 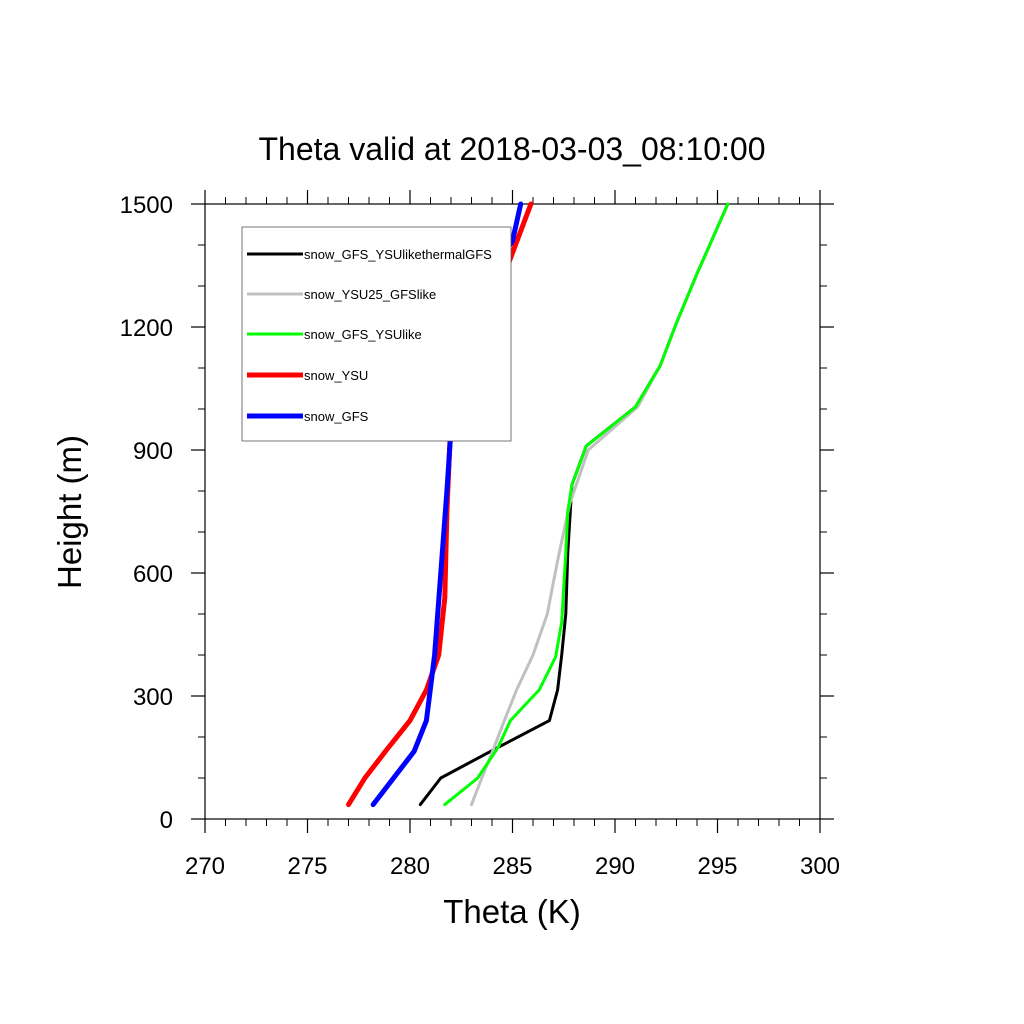 What do you see at coordinates (69, 512) in the screenshot?
I see `y-axis-label: Height (m)` at bounding box center [69, 512].